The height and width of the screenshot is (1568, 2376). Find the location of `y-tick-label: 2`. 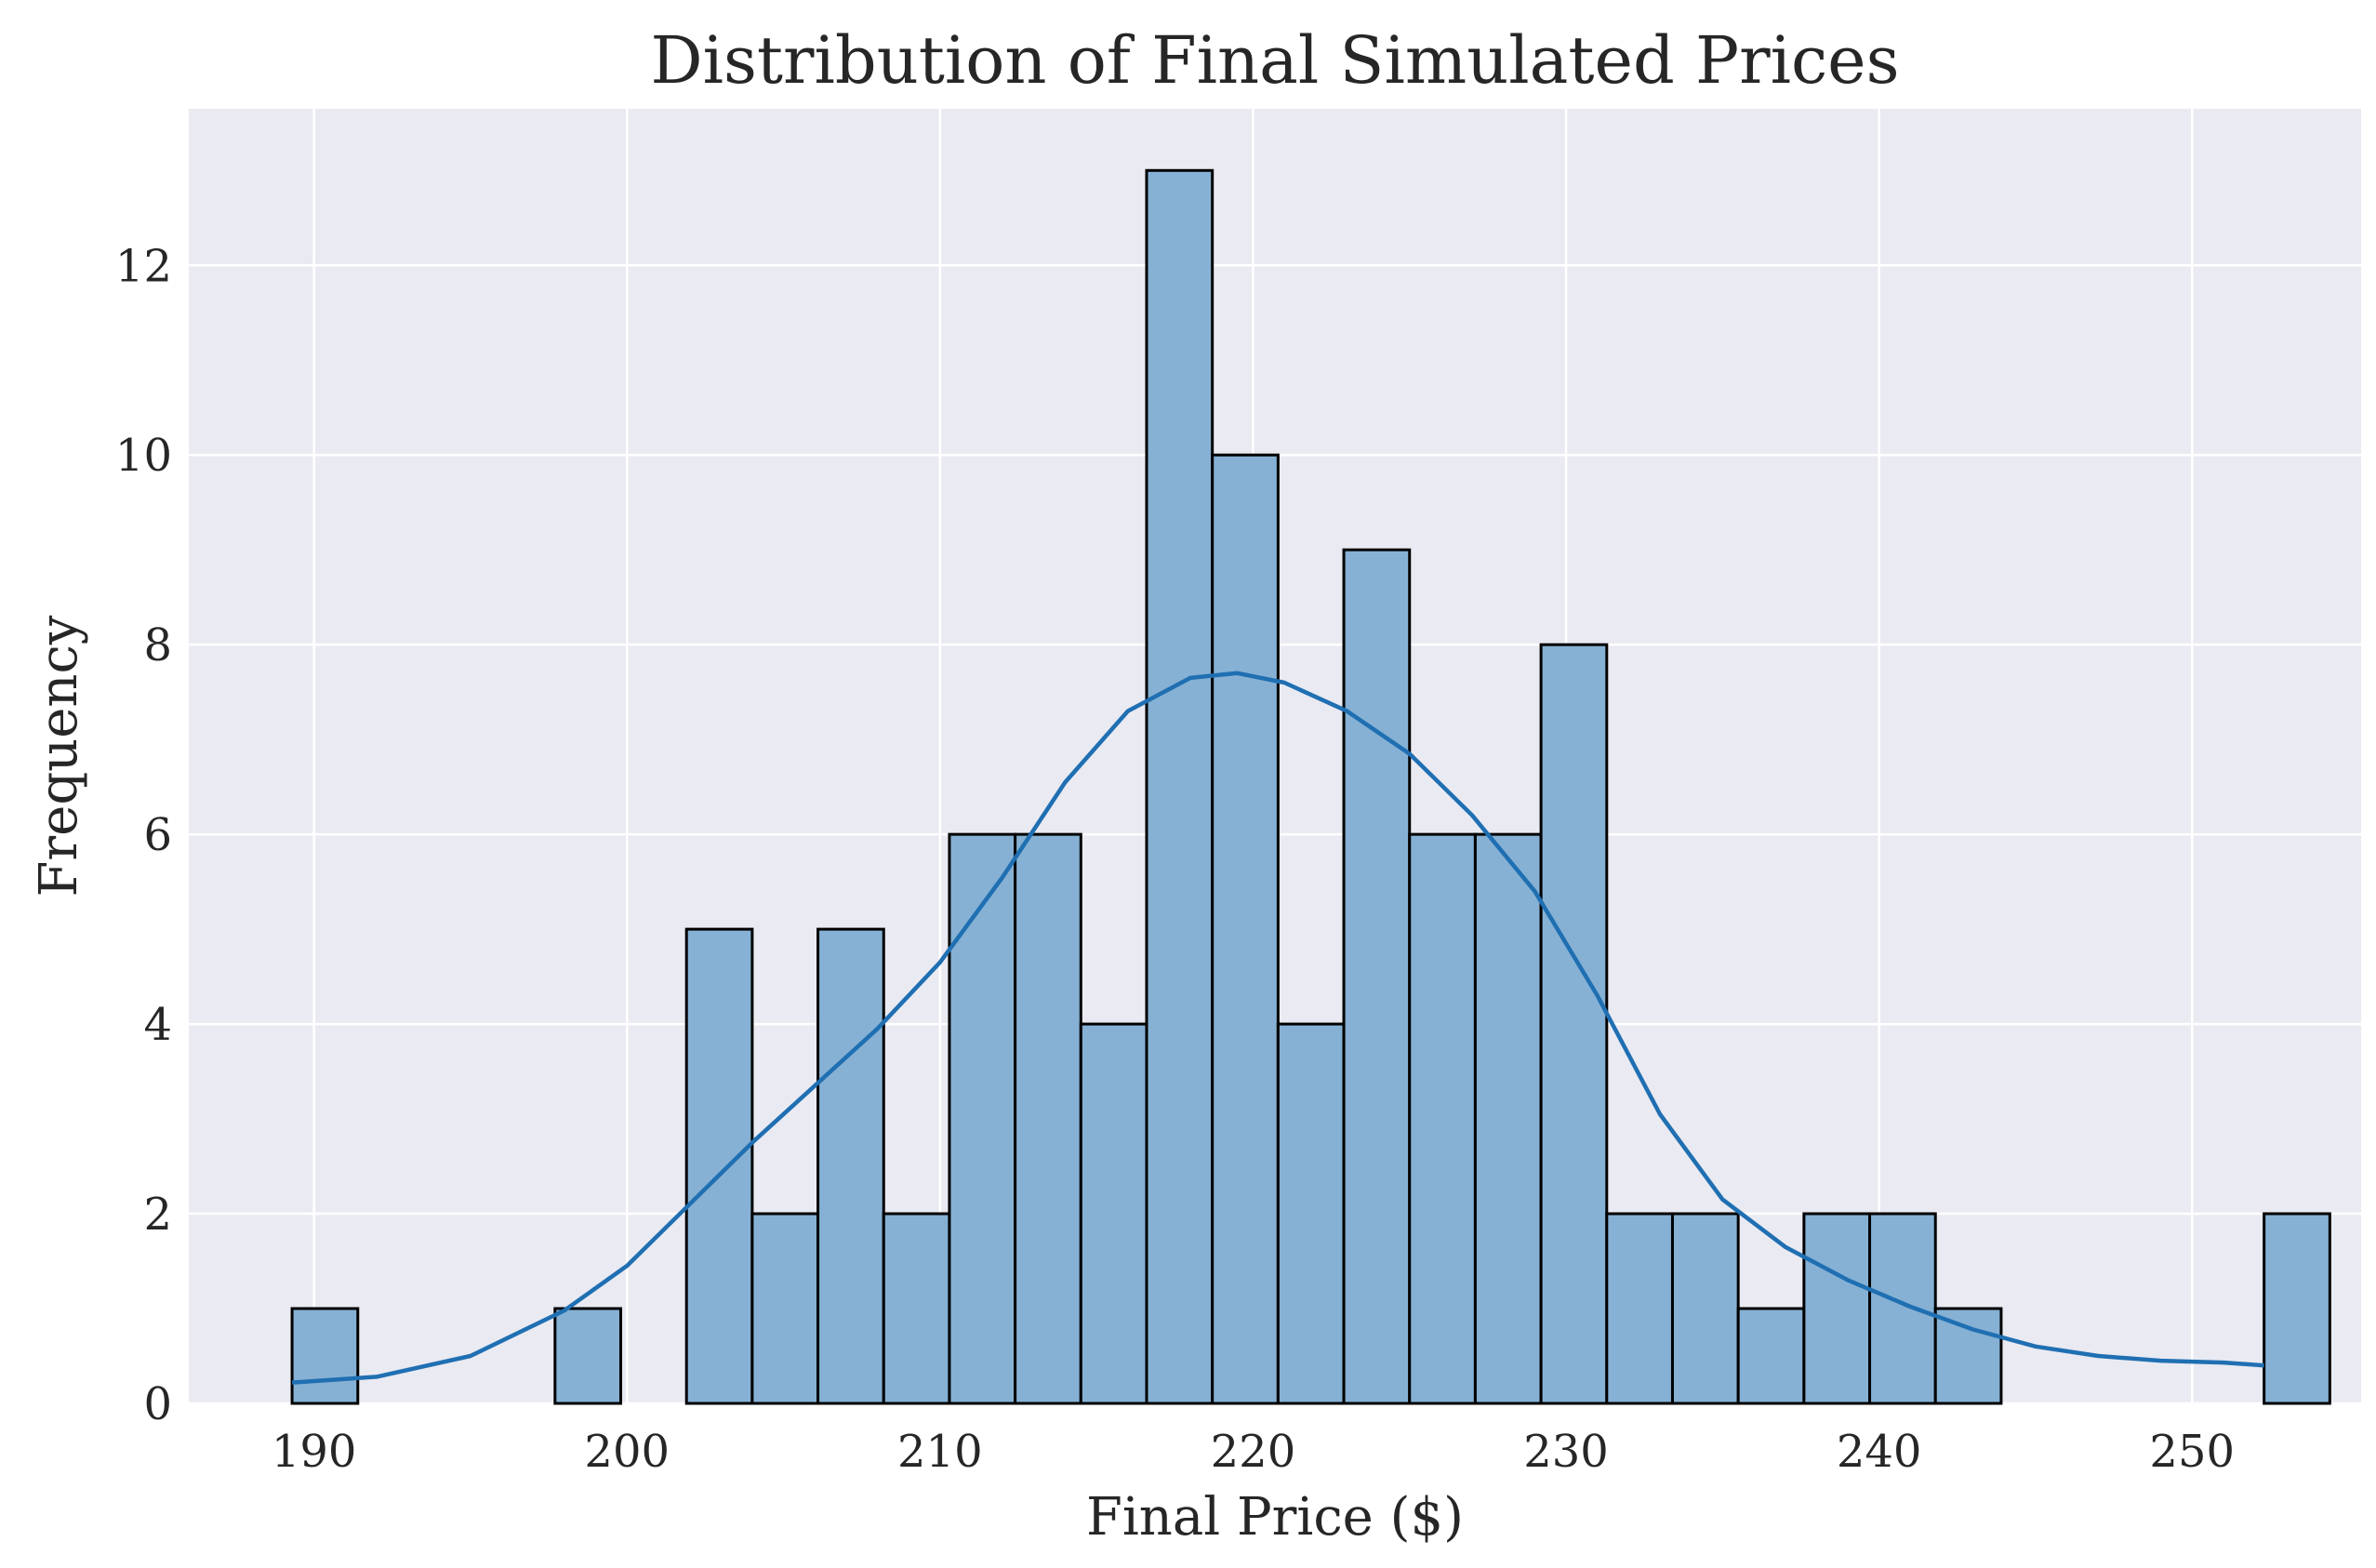

y-tick-label: 2 is located at coordinates (157, 1215).